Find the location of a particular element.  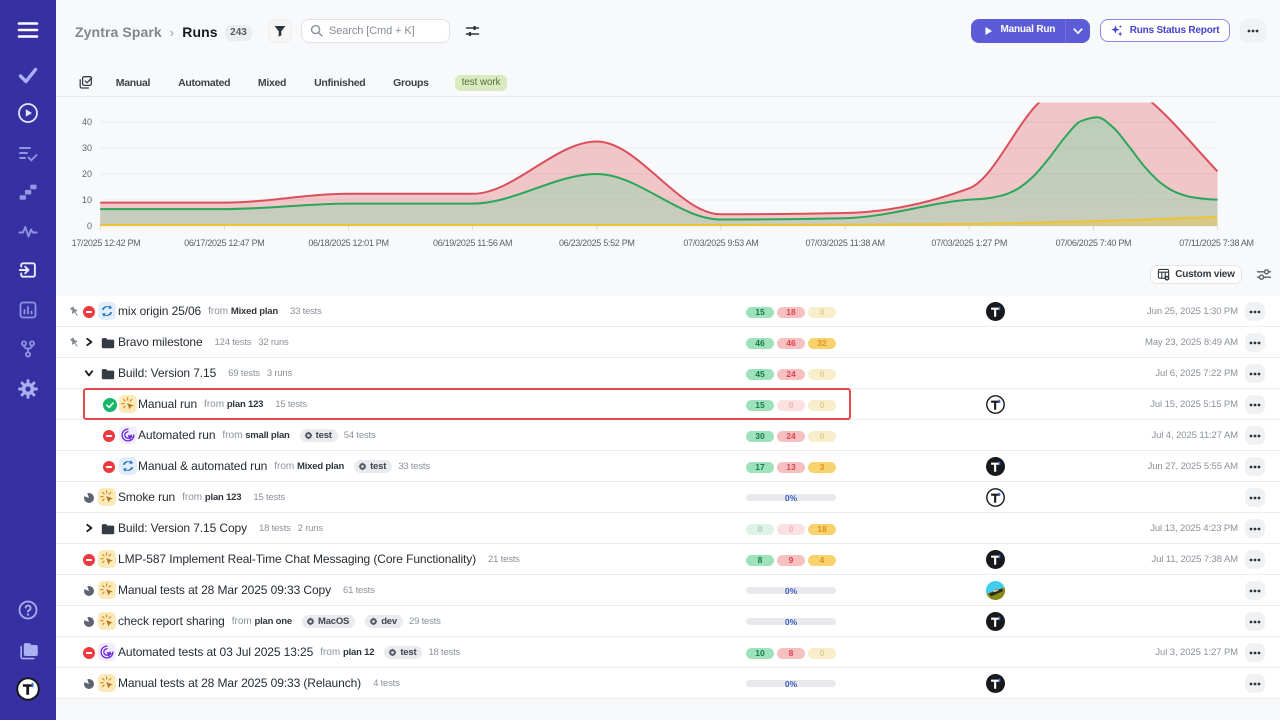

svg-text: 40 is located at coordinates (87, 122).